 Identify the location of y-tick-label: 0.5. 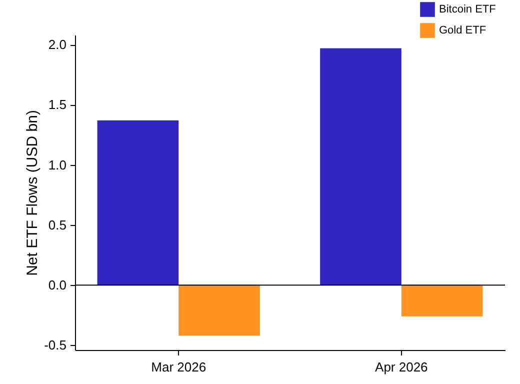
(57, 224).